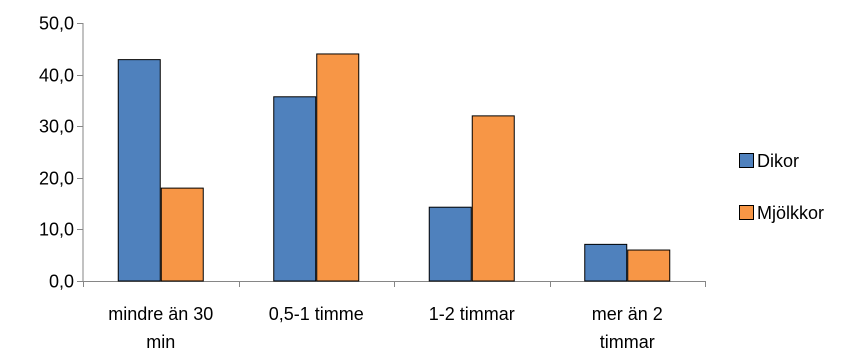 The width and height of the screenshot is (857, 360). I want to click on legend-label: Dikor, so click(778, 161).